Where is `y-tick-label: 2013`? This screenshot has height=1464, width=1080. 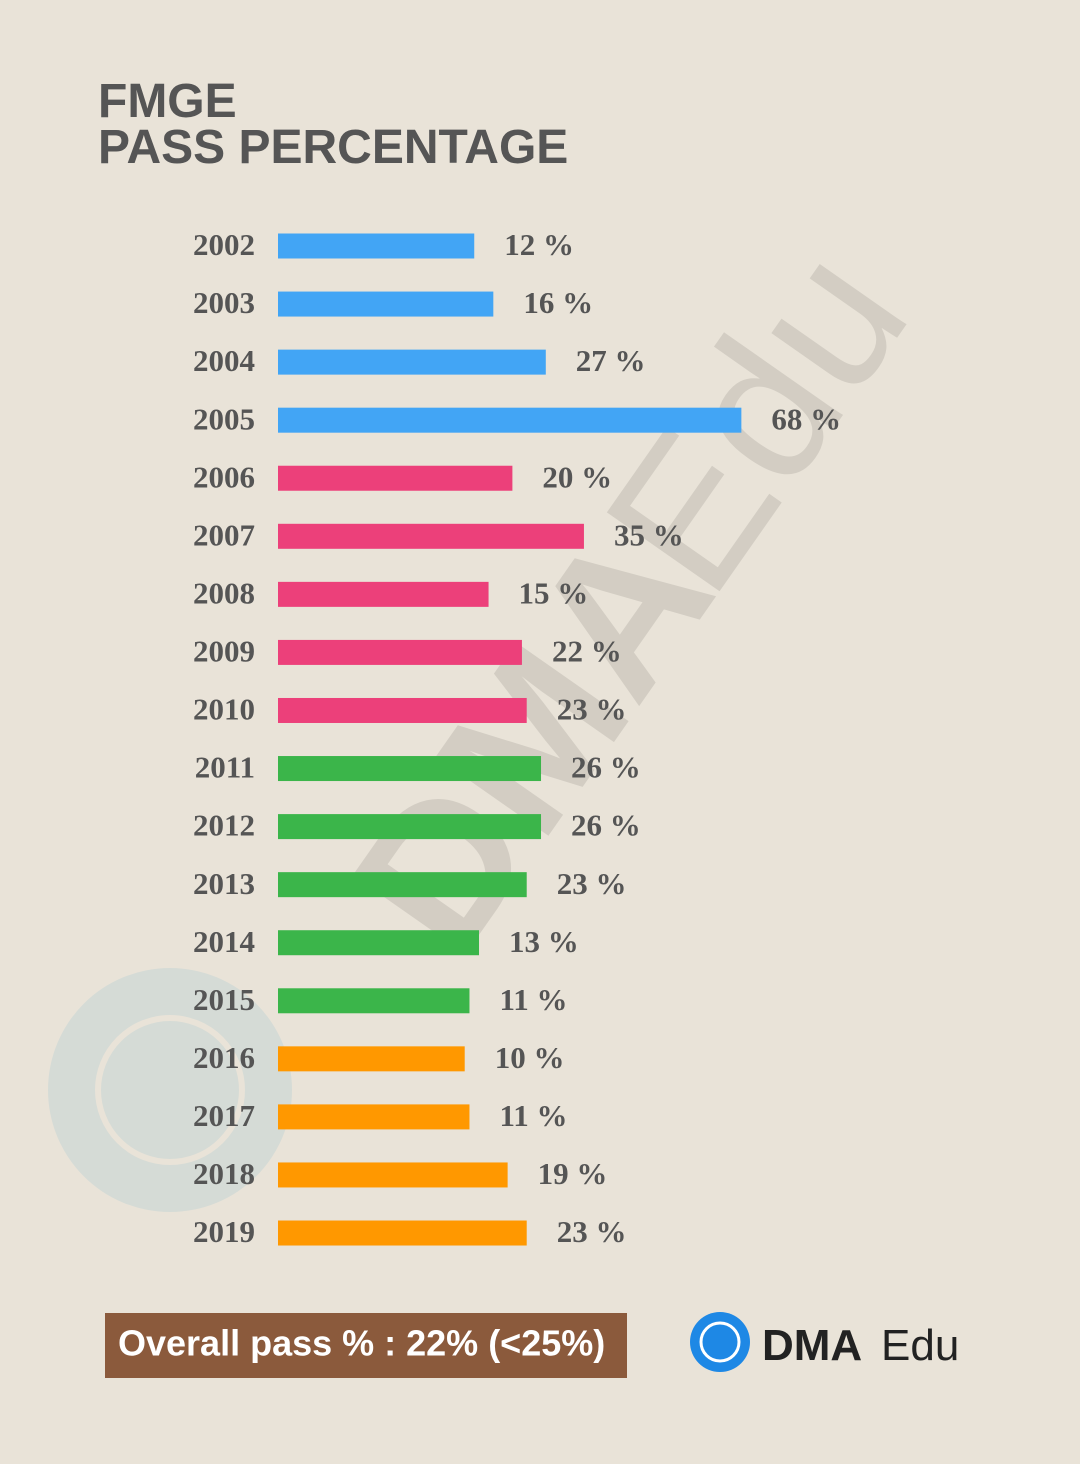
y-tick-label: 2013 is located at coordinates (224, 883).